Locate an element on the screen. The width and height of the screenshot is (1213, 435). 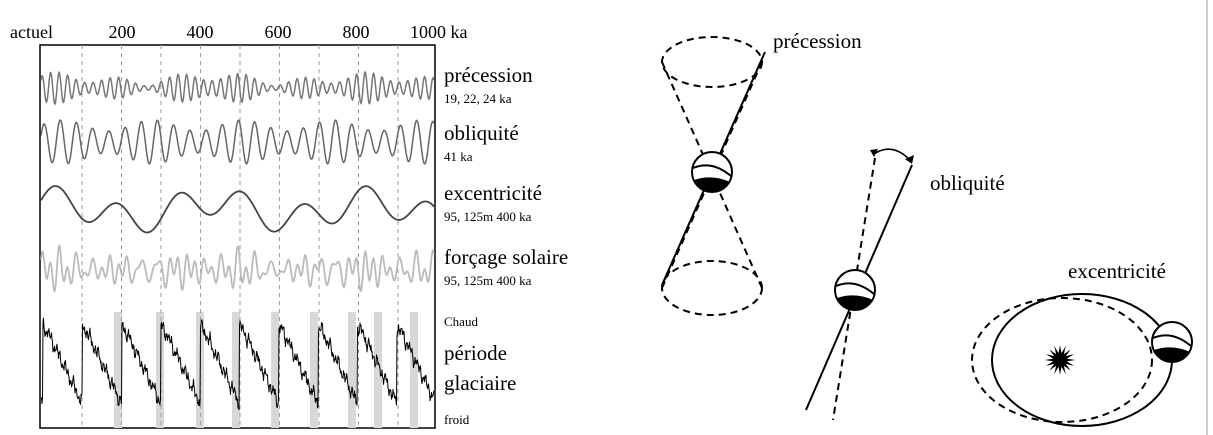
curve-name: obliquité is located at coordinates (481, 133).